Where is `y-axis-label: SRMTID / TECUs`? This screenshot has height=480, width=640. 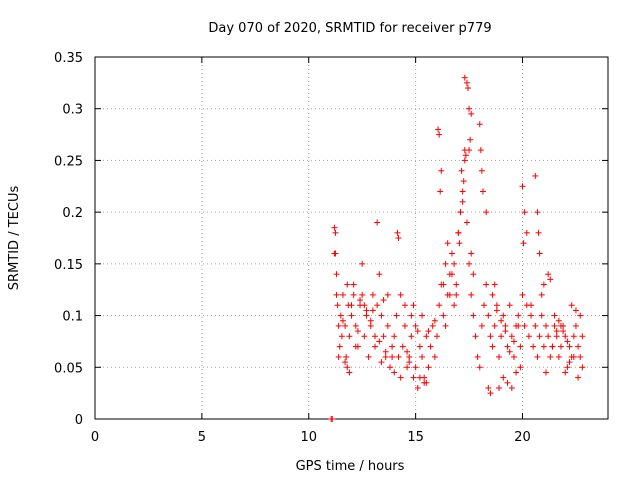 y-axis-label: SRMTID / TECUs is located at coordinates (14, 238).